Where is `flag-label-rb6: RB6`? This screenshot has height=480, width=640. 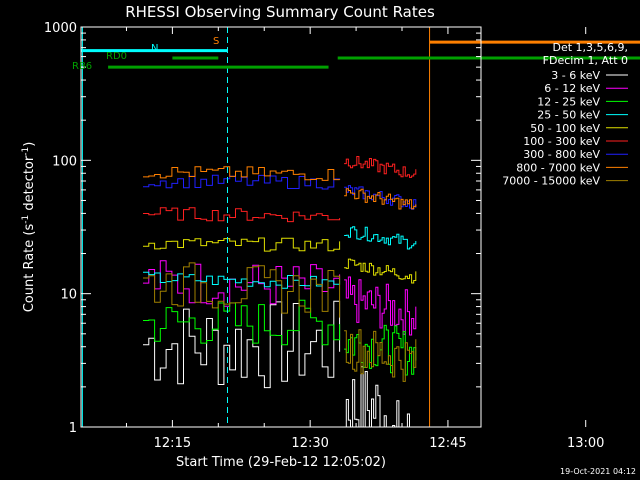
flag-label-rb6: RB6 is located at coordinates (82, 66).